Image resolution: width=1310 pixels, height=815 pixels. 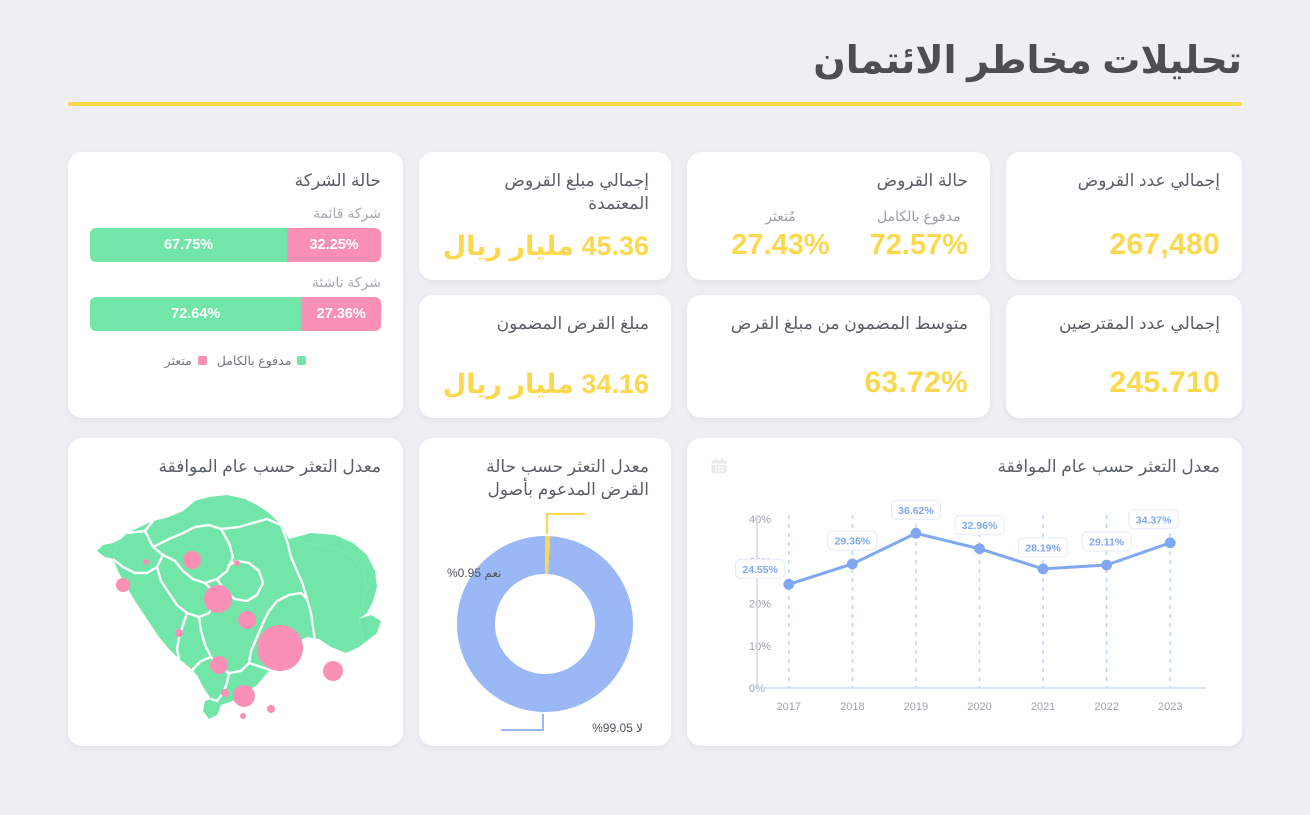 I want to click on loan-status-paid-value: 72.57%, so click(x=918, y=245).